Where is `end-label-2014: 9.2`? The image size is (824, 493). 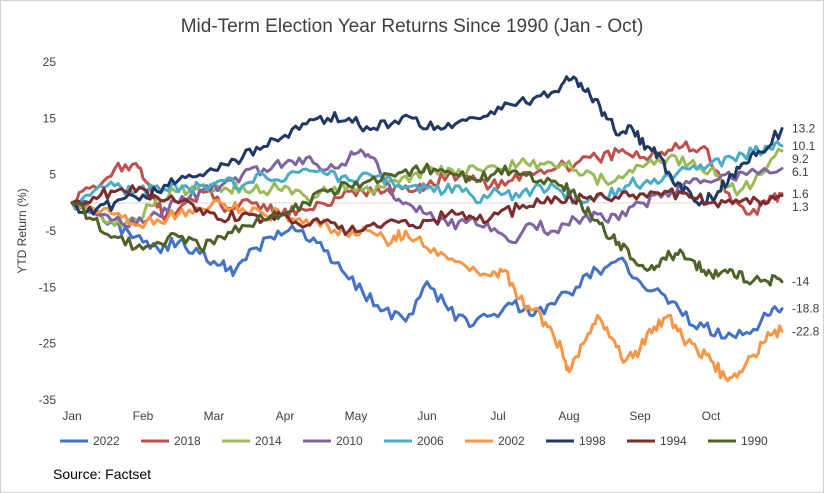 end-label-2014: 9.2 is located at coordinates (800, 159).